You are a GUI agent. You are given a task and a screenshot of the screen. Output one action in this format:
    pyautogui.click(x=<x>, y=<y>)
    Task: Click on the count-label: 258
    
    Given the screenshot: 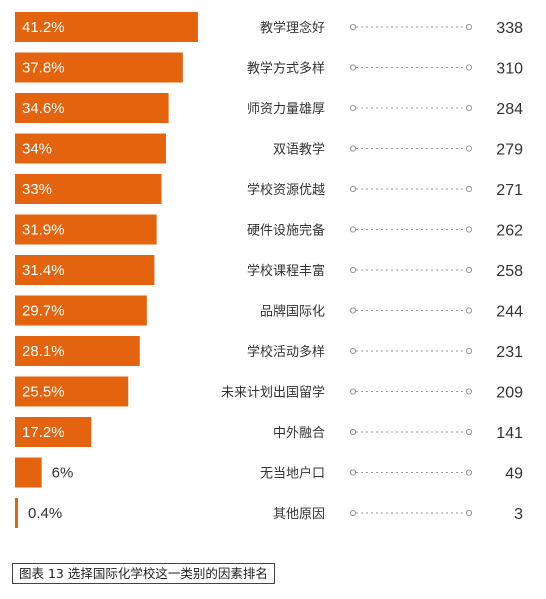 What is the action you would take?
    pyautogui.click(x=509, y=271)
    